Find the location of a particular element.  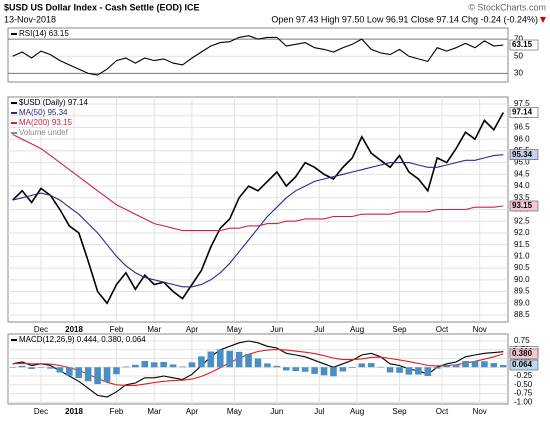

y-tick-label: 90.5 is located at coordinates (522, 267).